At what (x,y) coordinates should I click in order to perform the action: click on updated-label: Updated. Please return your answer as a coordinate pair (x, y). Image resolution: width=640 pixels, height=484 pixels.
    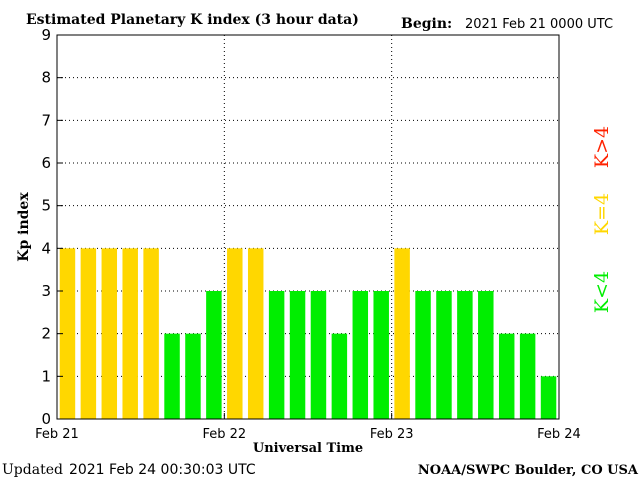
    Looking at the image, I should click on (32, 470).